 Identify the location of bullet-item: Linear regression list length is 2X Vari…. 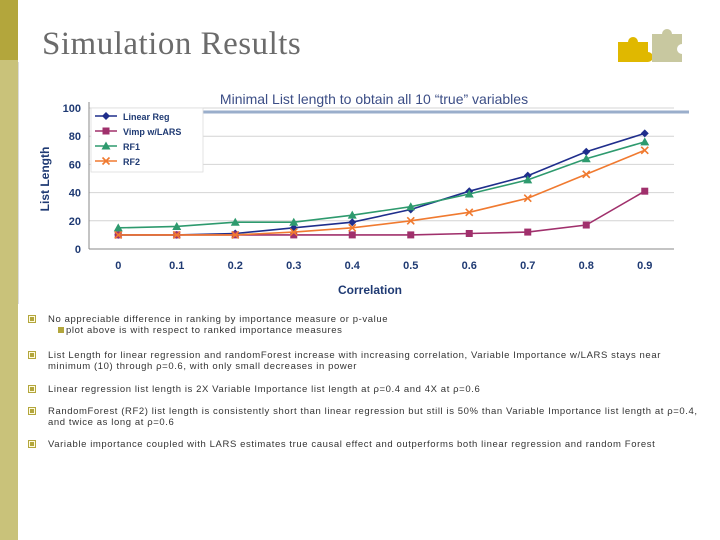
(254, 389).